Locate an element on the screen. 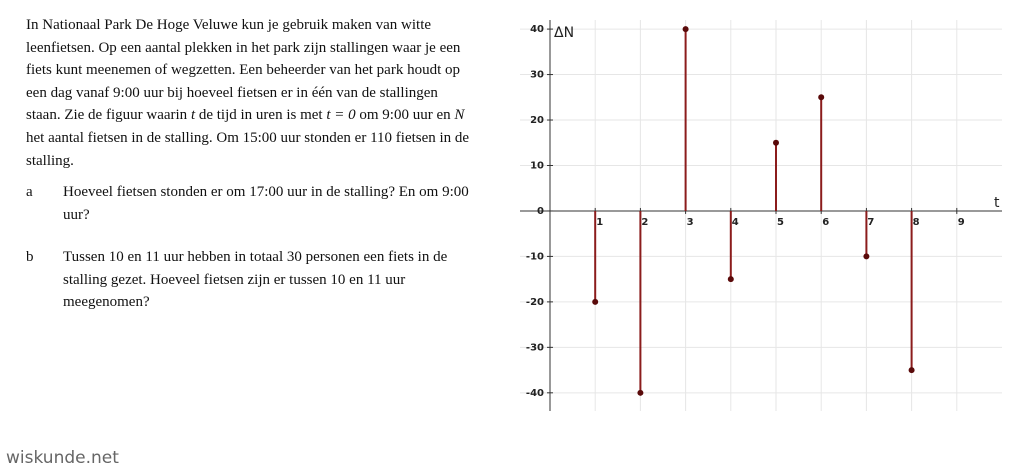 Image resolution: width=1032 pixels, height=473 pixels. y-tick-label: 10 is located at coordinates (537, 165).